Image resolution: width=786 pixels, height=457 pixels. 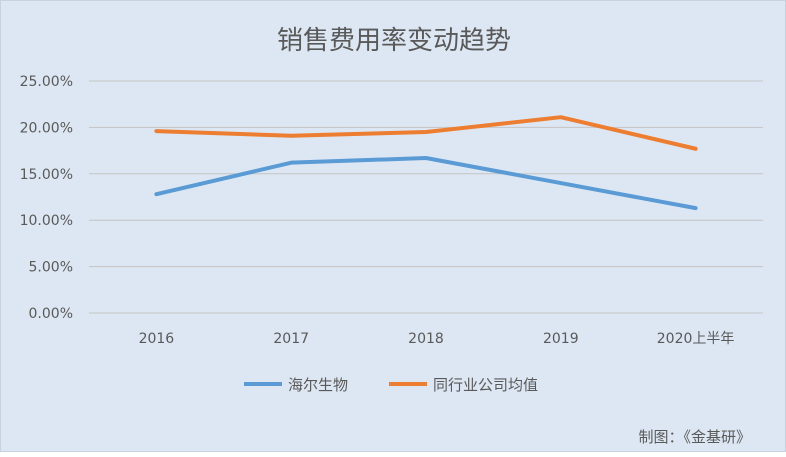 What do you see at coordinates (46, 175) in the screenshot?
I see `y-tick-label: 15.00%` at bounding box center [46, 175].